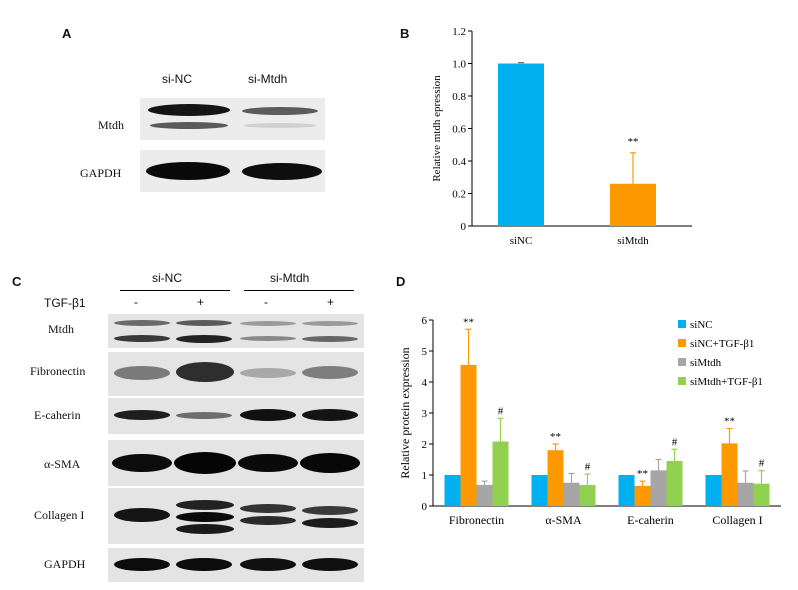 The width and height of the screenshot is (798, 590). Describe the element at coordinates (425, 414) in the screenshot. I see `y-tick-label: 3` at that location.